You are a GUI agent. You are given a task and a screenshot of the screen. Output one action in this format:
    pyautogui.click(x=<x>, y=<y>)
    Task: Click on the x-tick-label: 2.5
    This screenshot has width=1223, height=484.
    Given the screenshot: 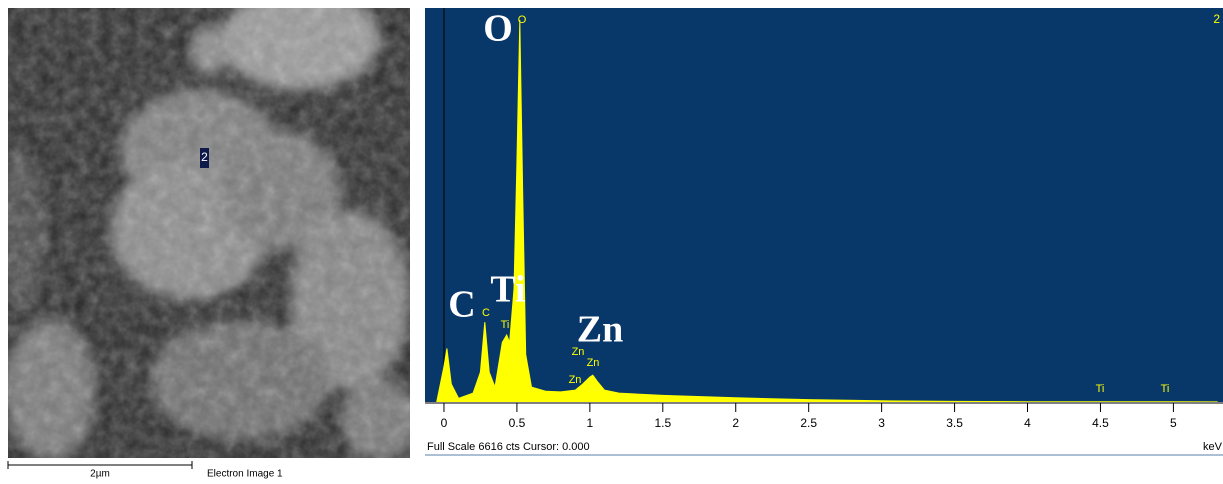 What is the action you would take?
    pyautogui.click(x=808, y=423)
    